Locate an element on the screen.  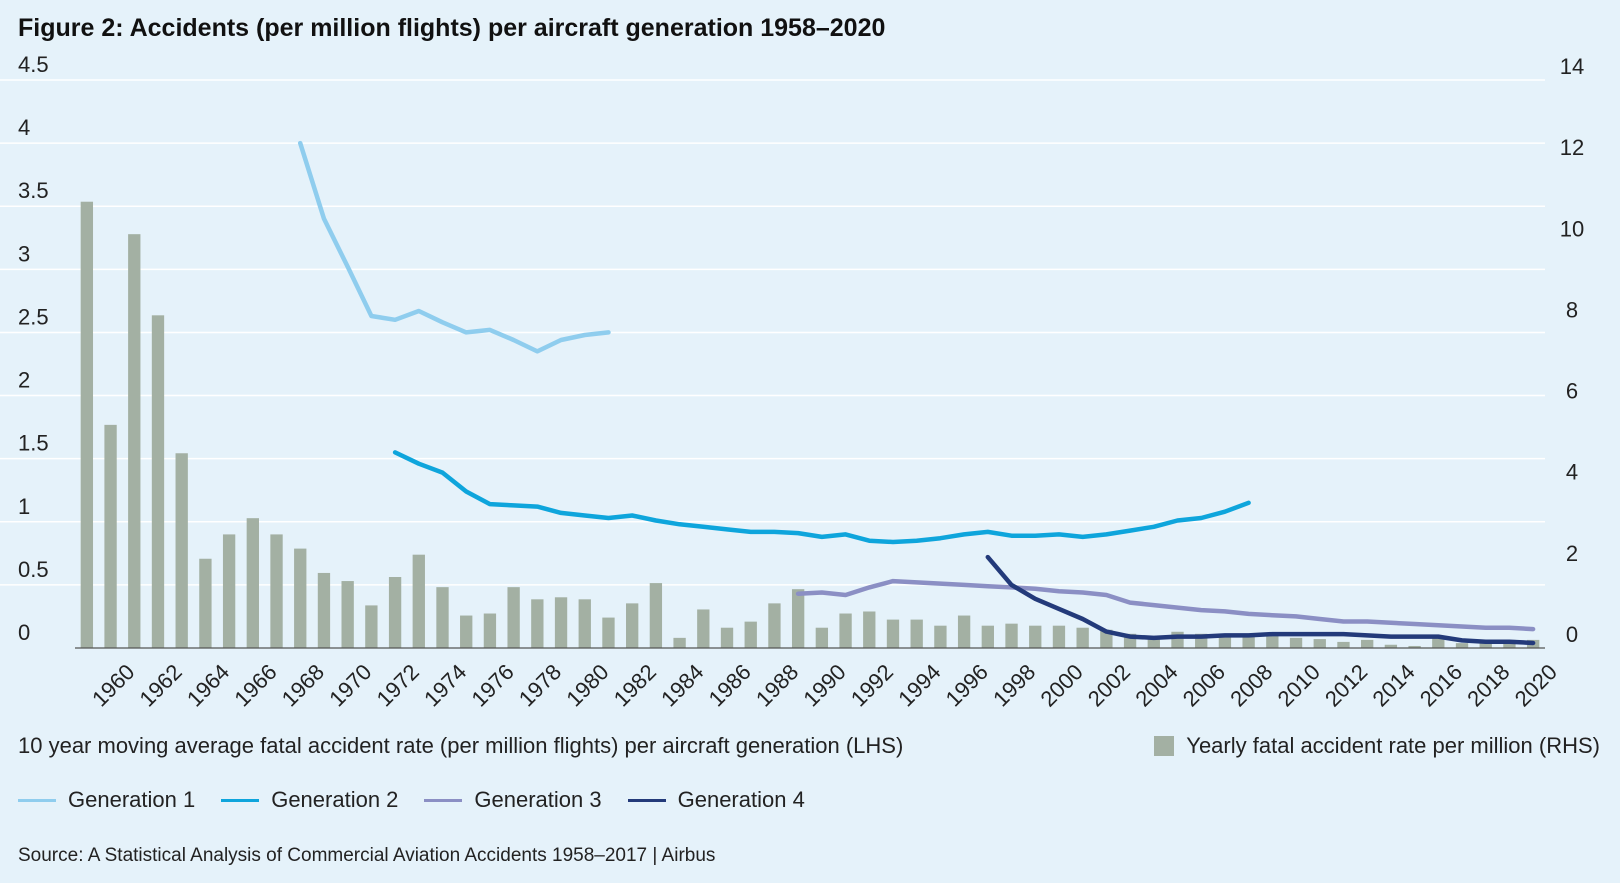
right-tick-label: 14 is located at coordinates (1572, 66).